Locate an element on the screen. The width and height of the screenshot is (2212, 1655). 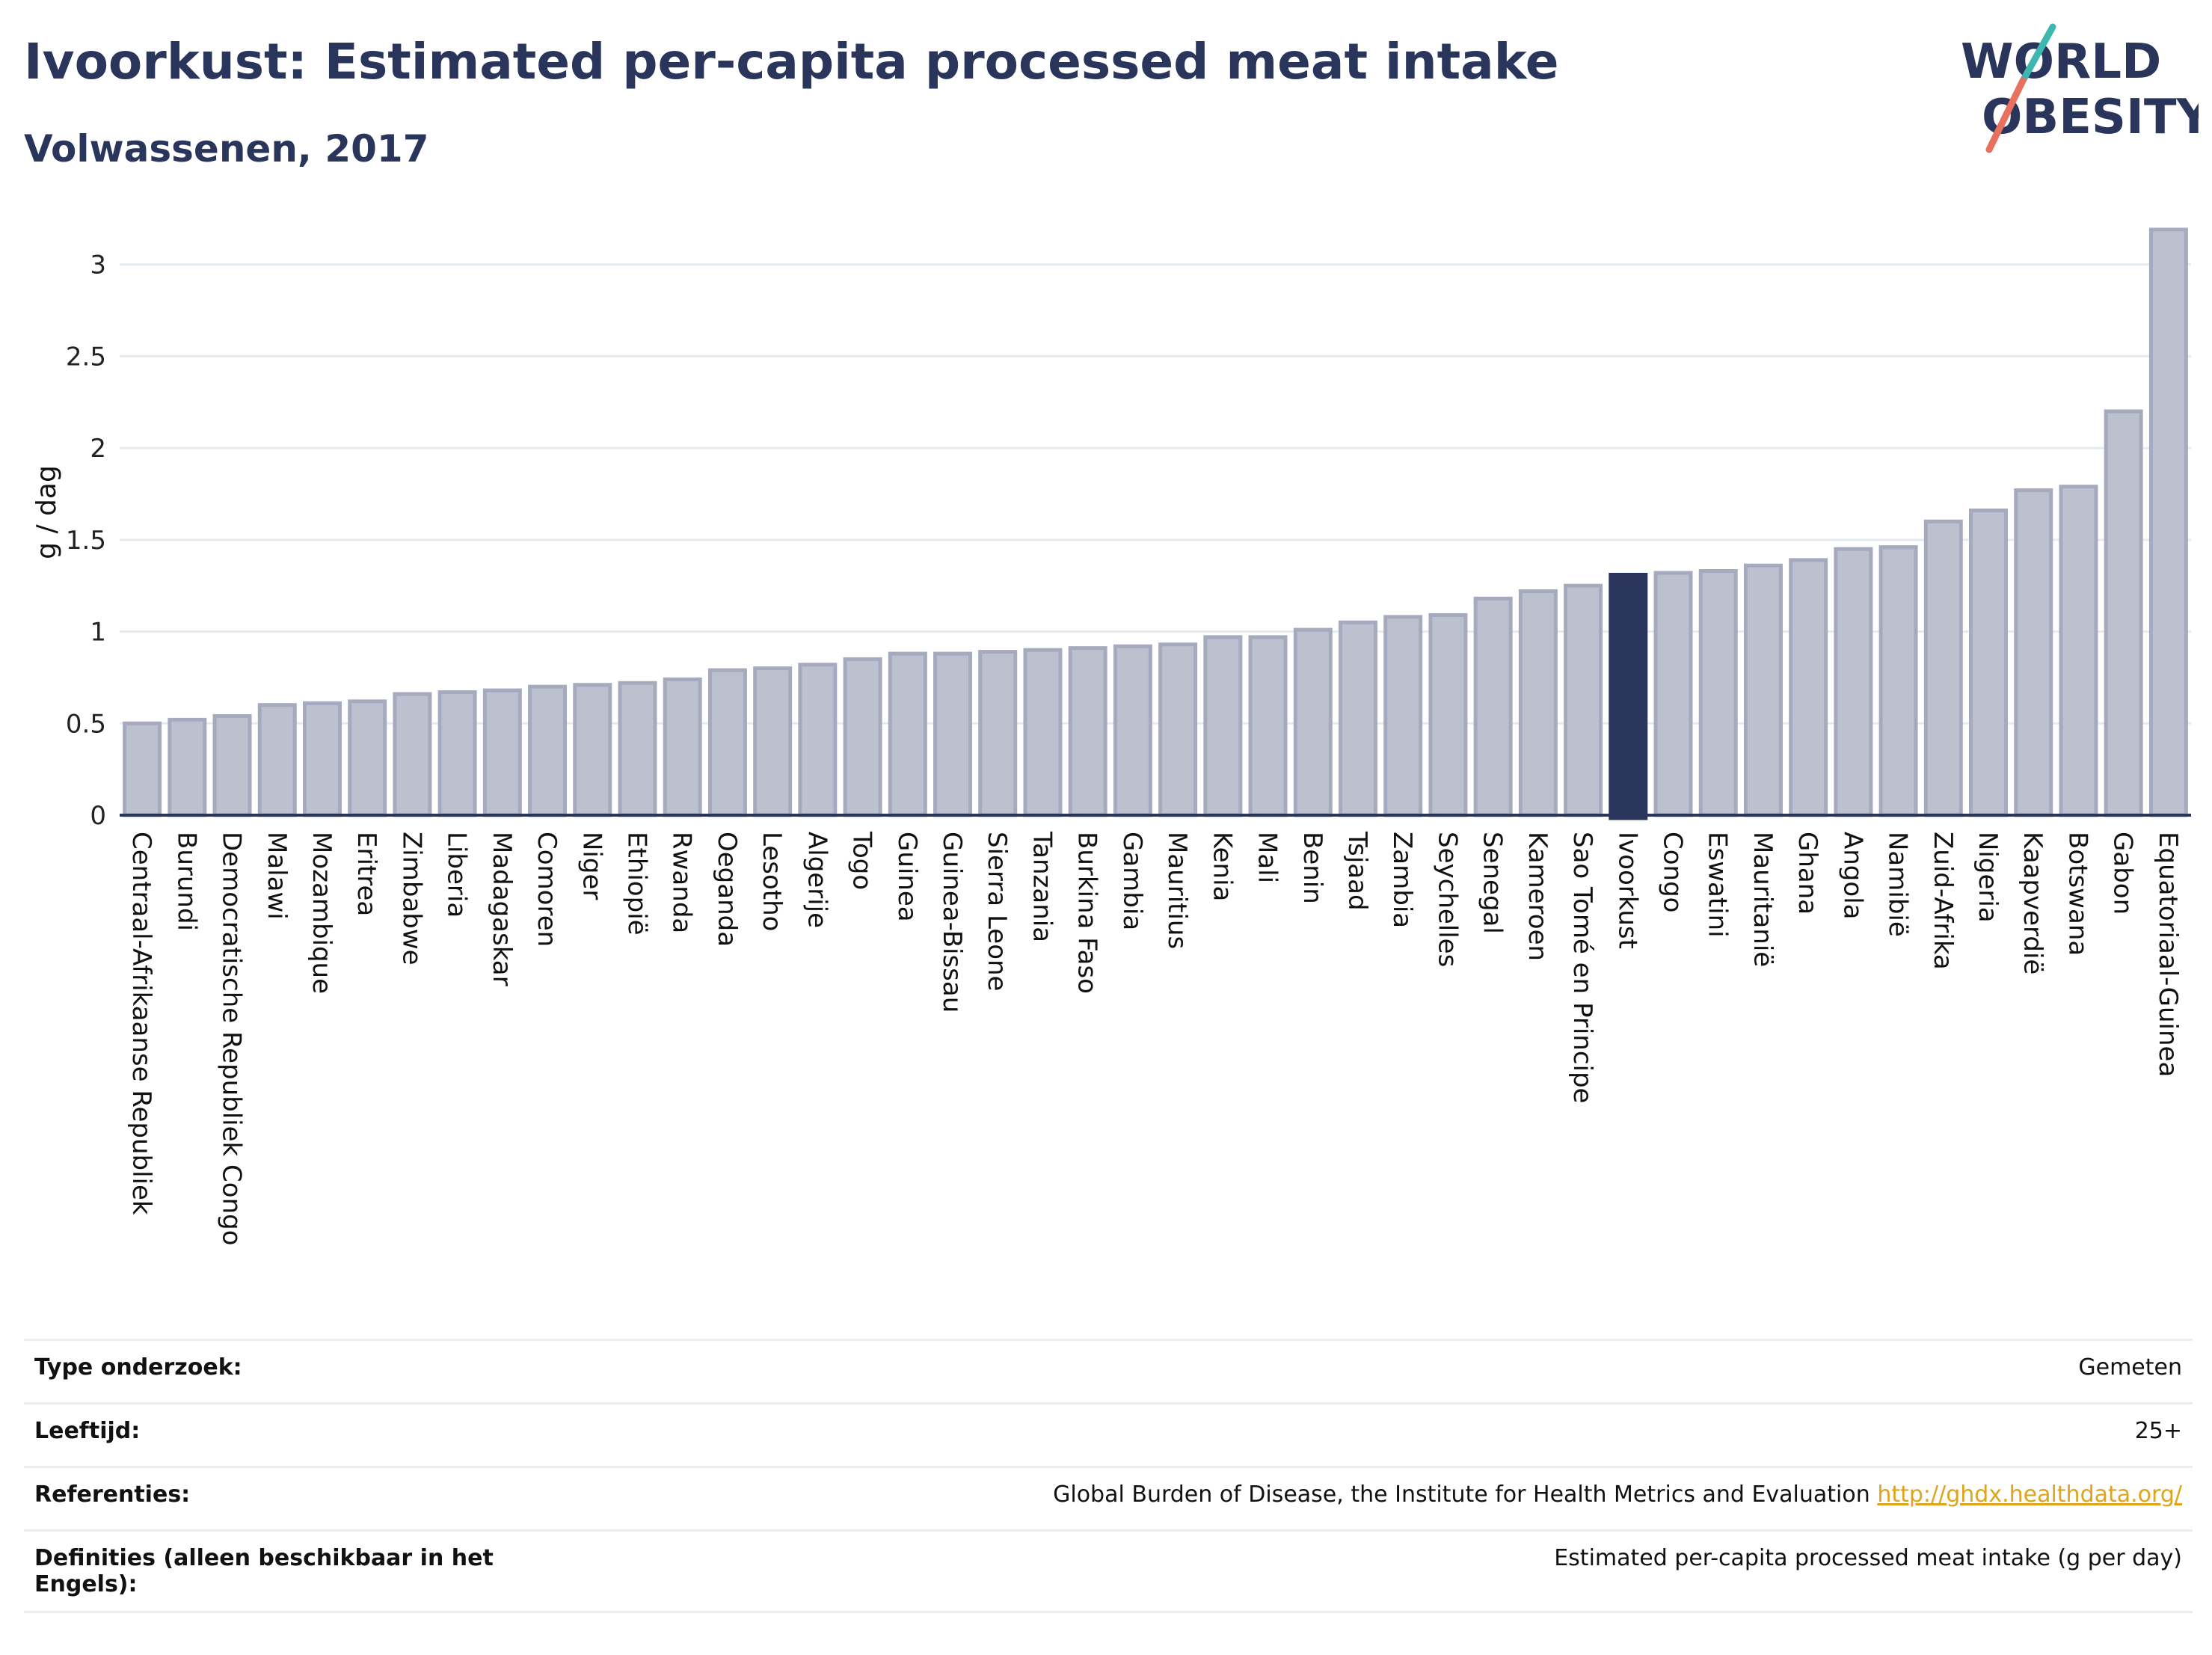
bar-zimbabwe is located at coordinates (412, 754).